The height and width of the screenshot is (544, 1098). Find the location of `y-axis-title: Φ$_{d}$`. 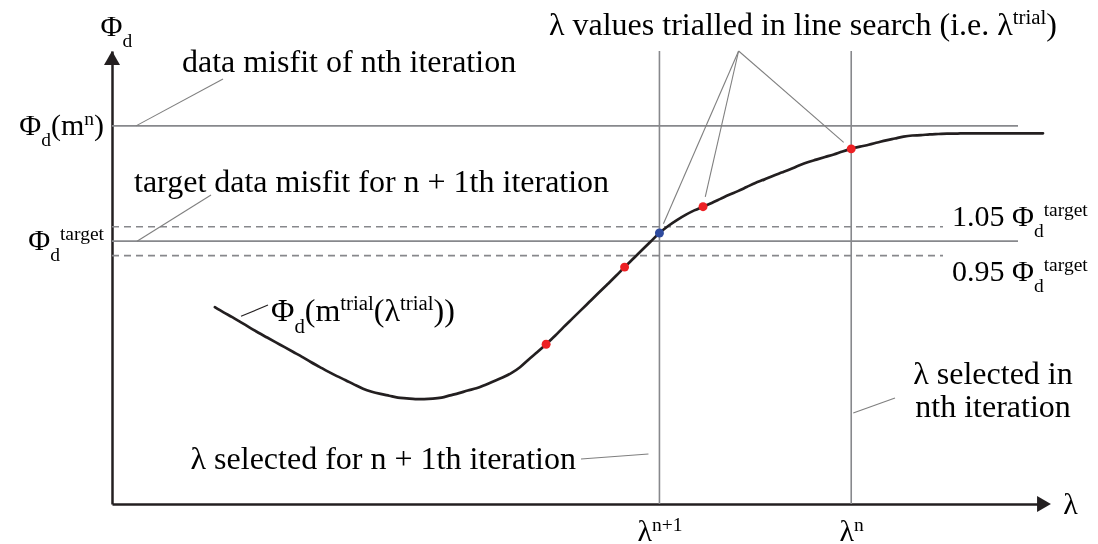

y-axis-title: Φ$_{d}$ is located at coordinates (116, 29).